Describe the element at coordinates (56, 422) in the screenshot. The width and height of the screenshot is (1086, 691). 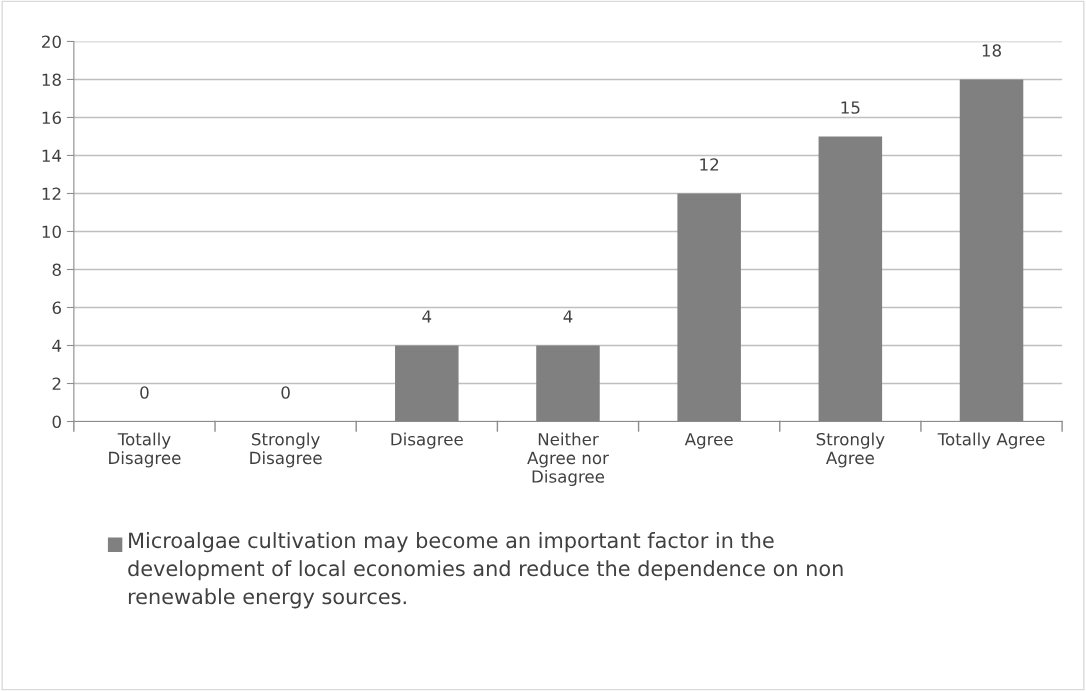
I see `y-tick-label: 0` at that location.